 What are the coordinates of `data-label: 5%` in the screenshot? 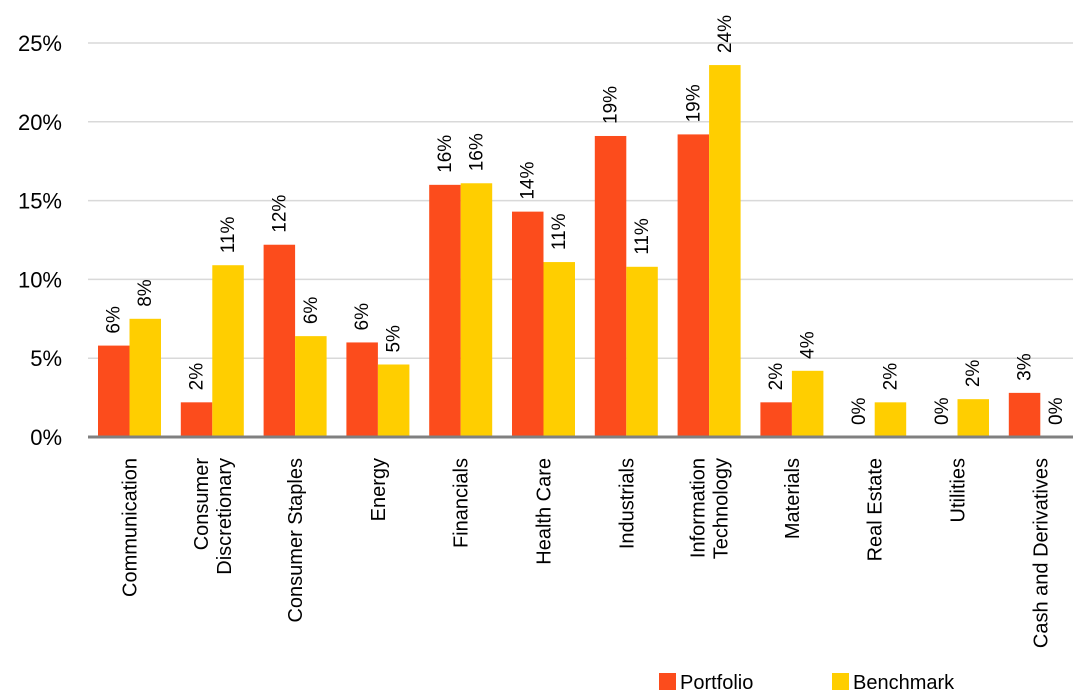 It's located at (394, 339).